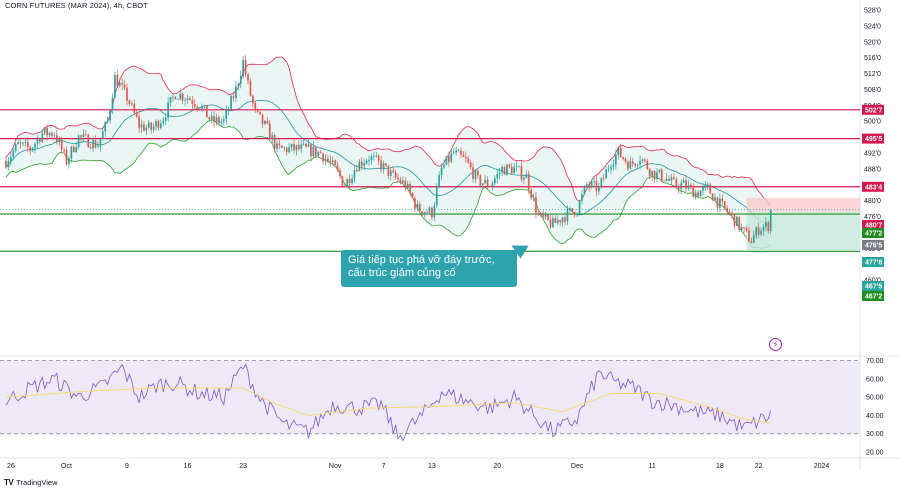  Describe the element at coordinates (875, 416) in the screenshot. I see `rsi-tick-label: 40.00` at that location.